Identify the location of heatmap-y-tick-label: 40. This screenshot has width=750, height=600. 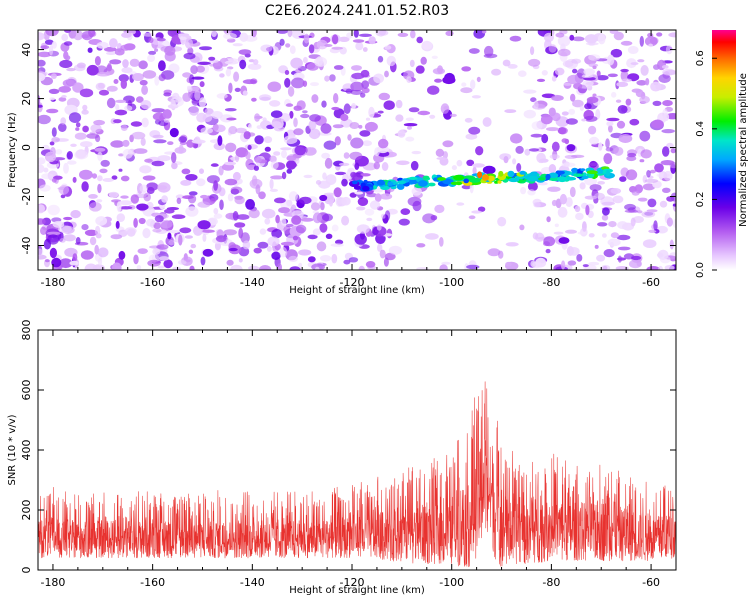
(26, 50).